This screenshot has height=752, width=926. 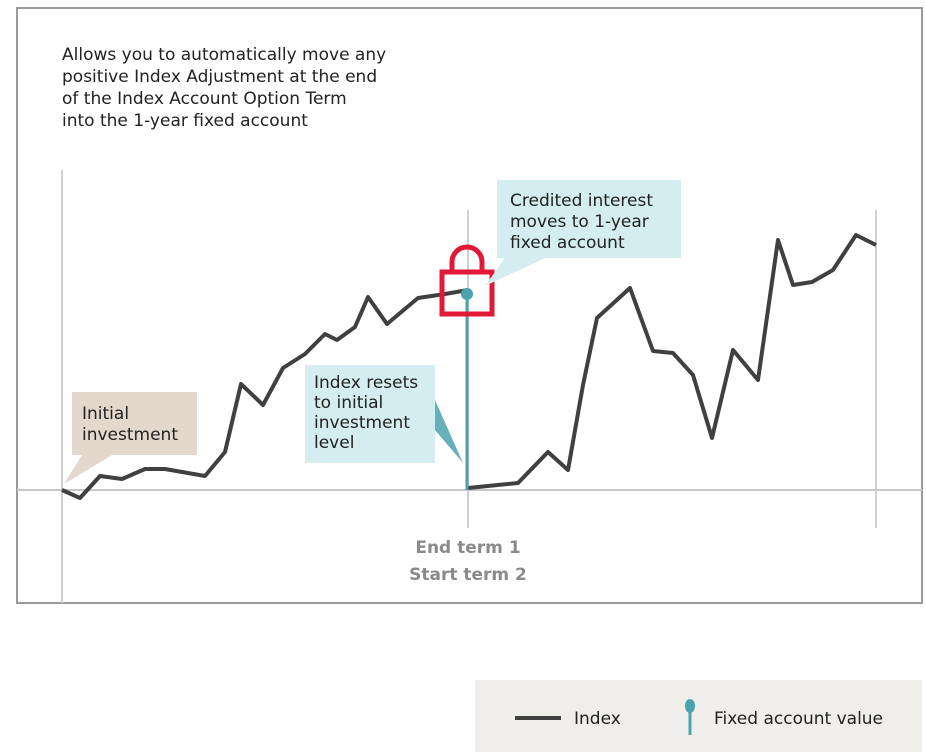 I want to click on callout-line: Initial, so click(x=105, y=414).